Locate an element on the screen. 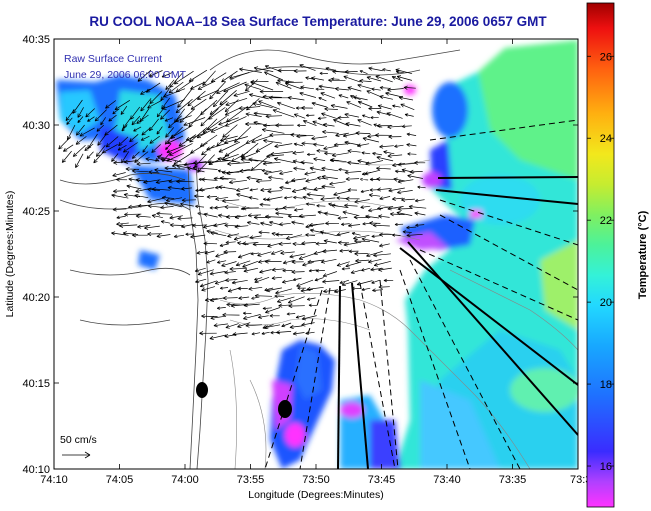 The height and width of the screenshot is (511, 651). colorbar-tick-label: 24 is located at coordinates (606, 139).